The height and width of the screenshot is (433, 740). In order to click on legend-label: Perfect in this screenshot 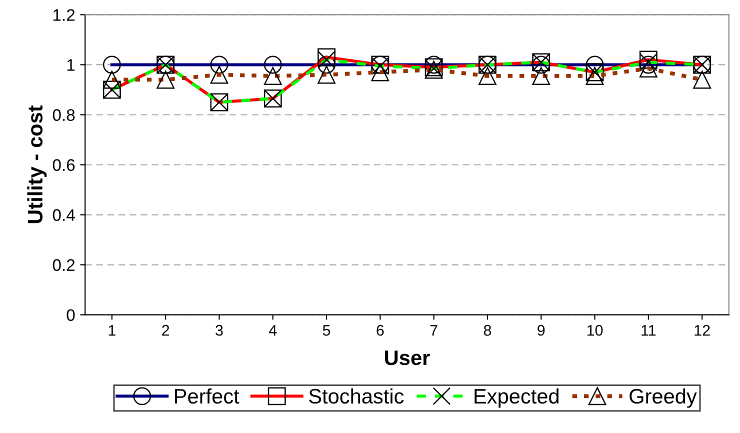, I will do `click(207, 396)`.